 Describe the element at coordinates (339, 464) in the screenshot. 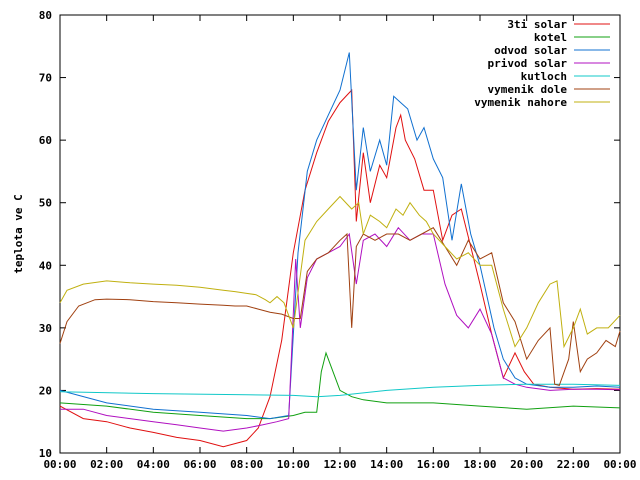

I see `x-tick-label: 12:00` at that location.